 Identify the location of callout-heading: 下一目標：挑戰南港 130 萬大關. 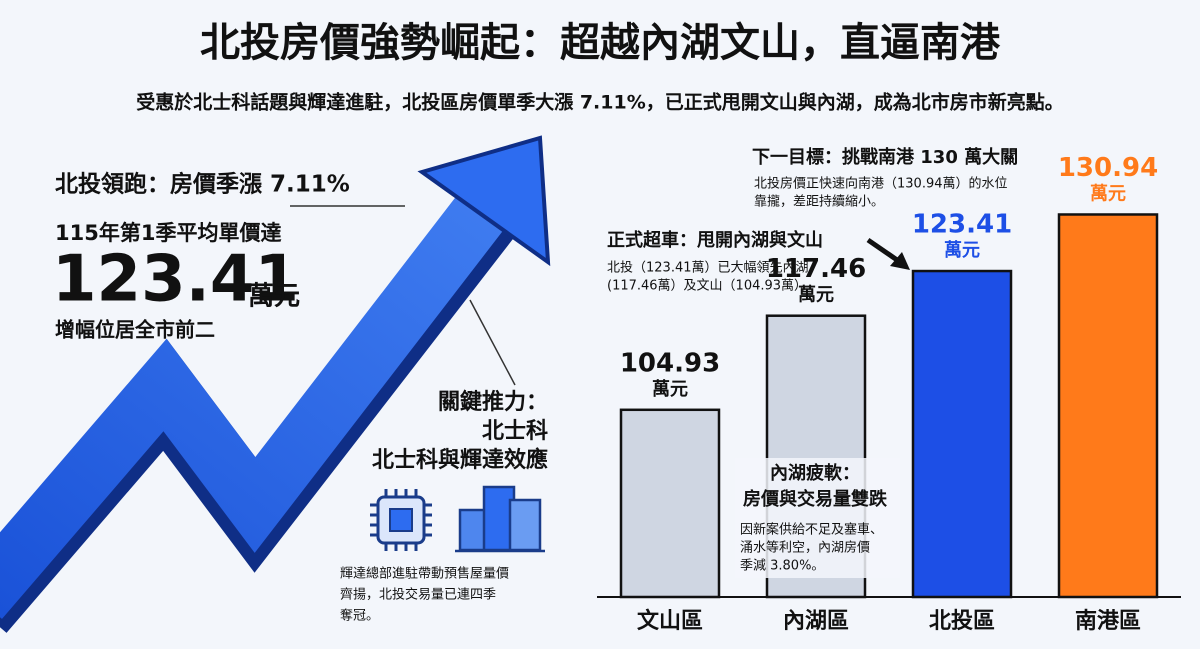
(885, 157).